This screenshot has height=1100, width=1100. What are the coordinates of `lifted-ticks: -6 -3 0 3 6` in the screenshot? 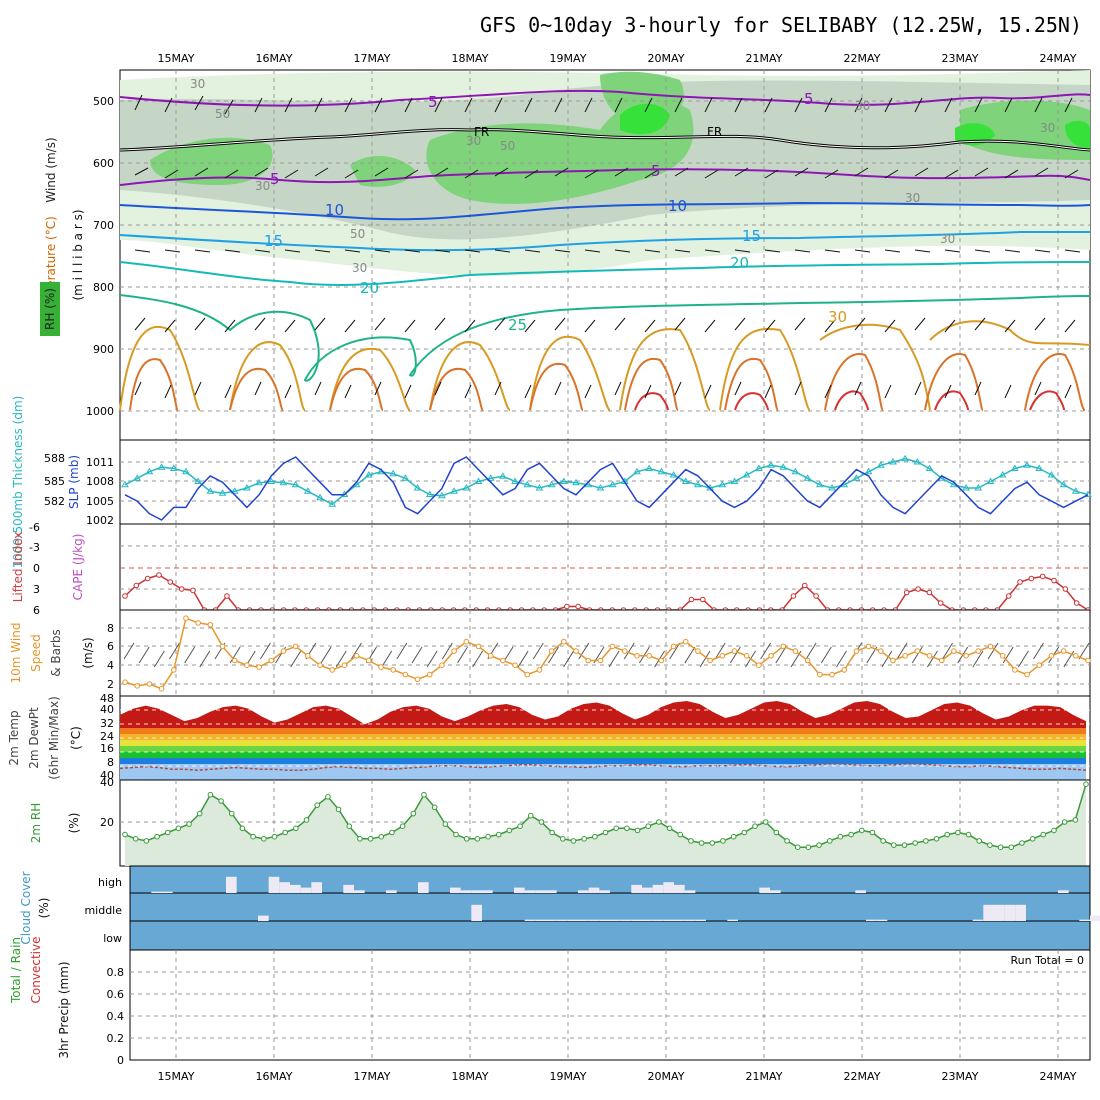 It's located at (34, 569).